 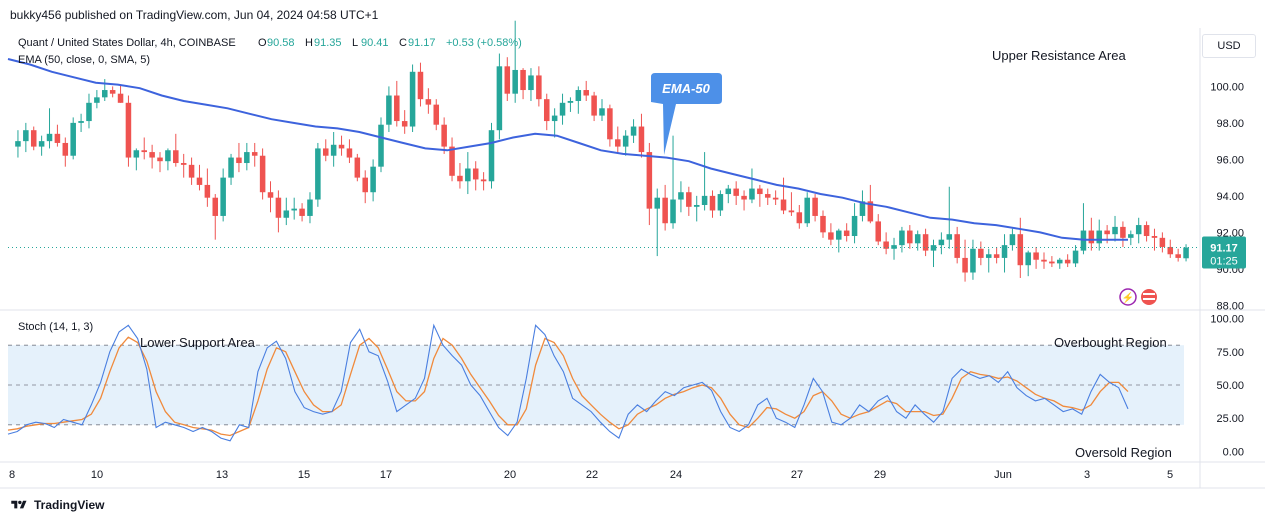 I want to click on ema-callout-bubble, so click(x=686, y=114).